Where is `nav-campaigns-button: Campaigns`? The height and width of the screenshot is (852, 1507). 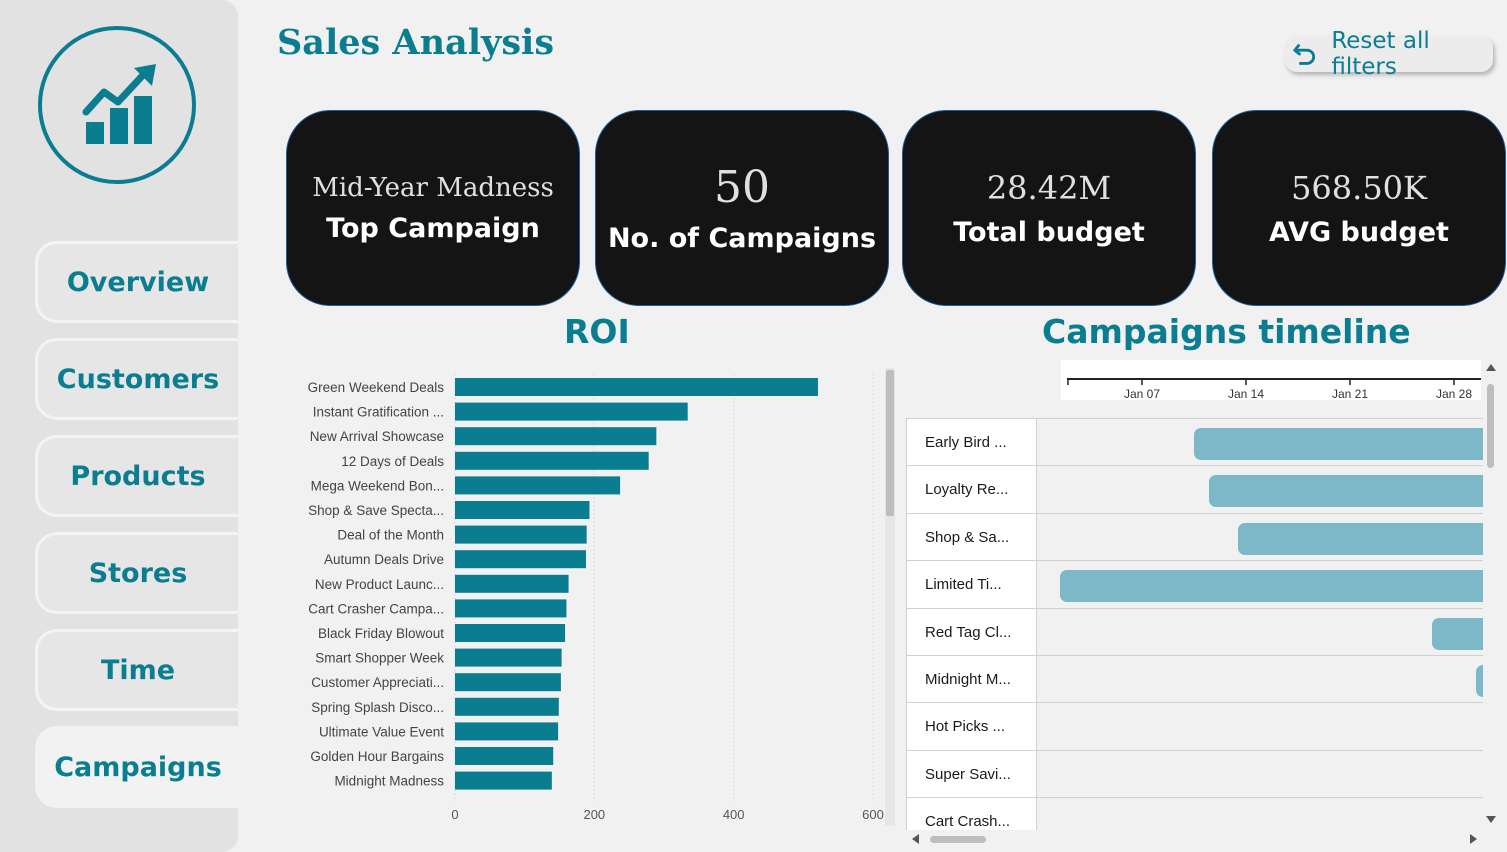 nav-campaigns-button: Campaigns is located at coordinates (136, 767).